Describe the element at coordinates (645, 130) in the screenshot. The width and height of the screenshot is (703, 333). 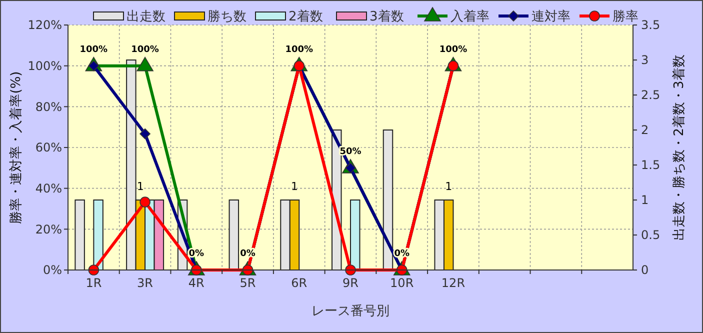
I see `y2-tick-label: 2` at that location.